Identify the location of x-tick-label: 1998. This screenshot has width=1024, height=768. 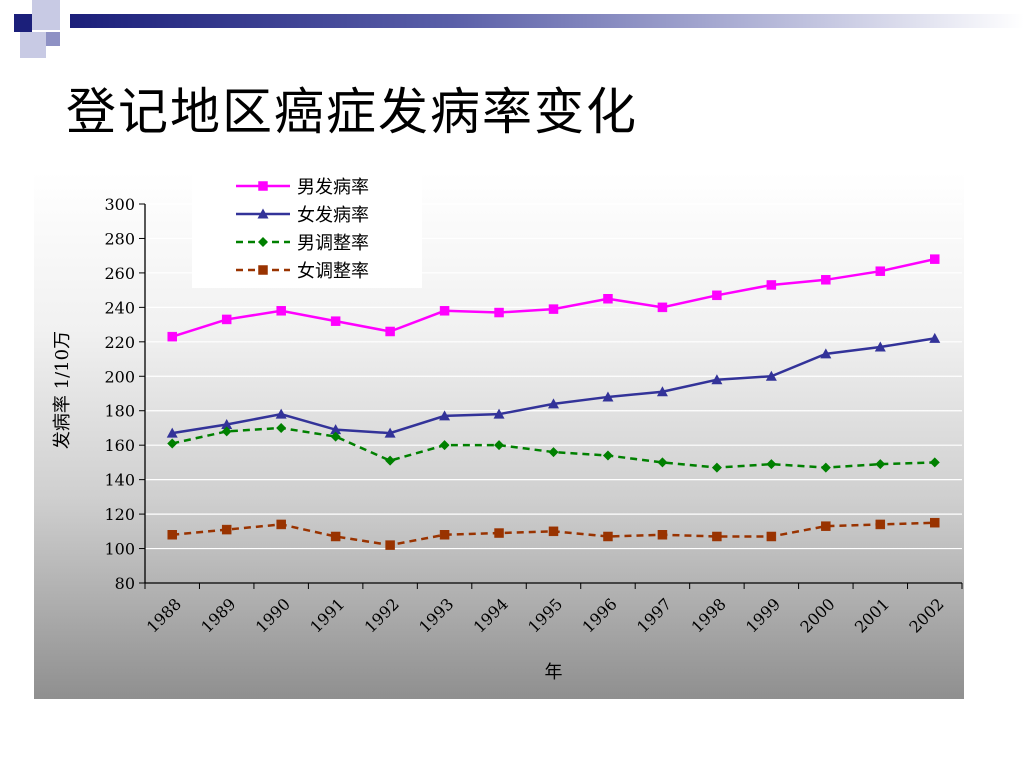
(709, 615).